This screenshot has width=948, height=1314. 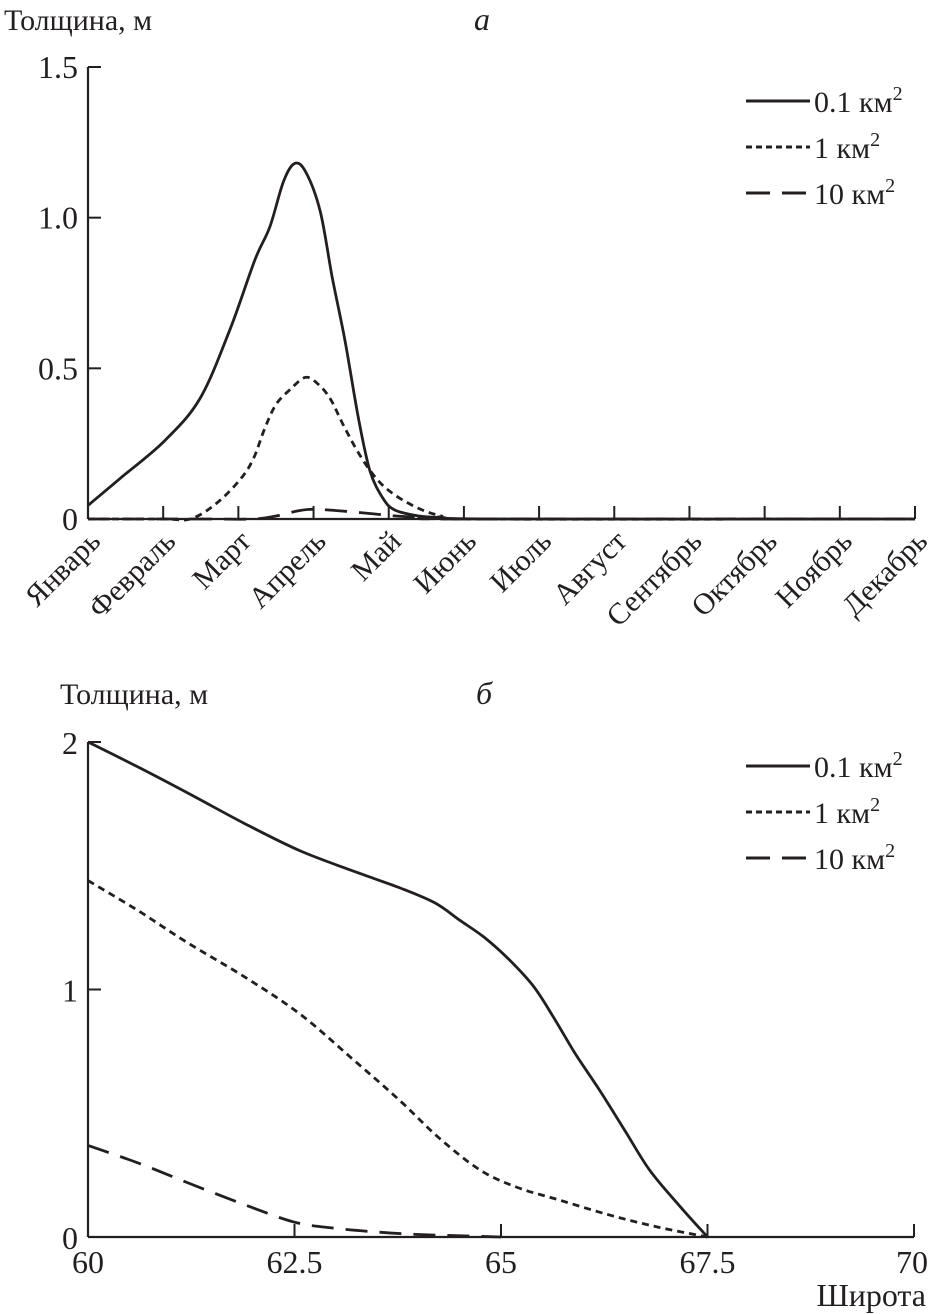 What do you see at coordinates (484, 693) in the screenshot?
I see `panel-letter: б` at bounding box center [484, 693].